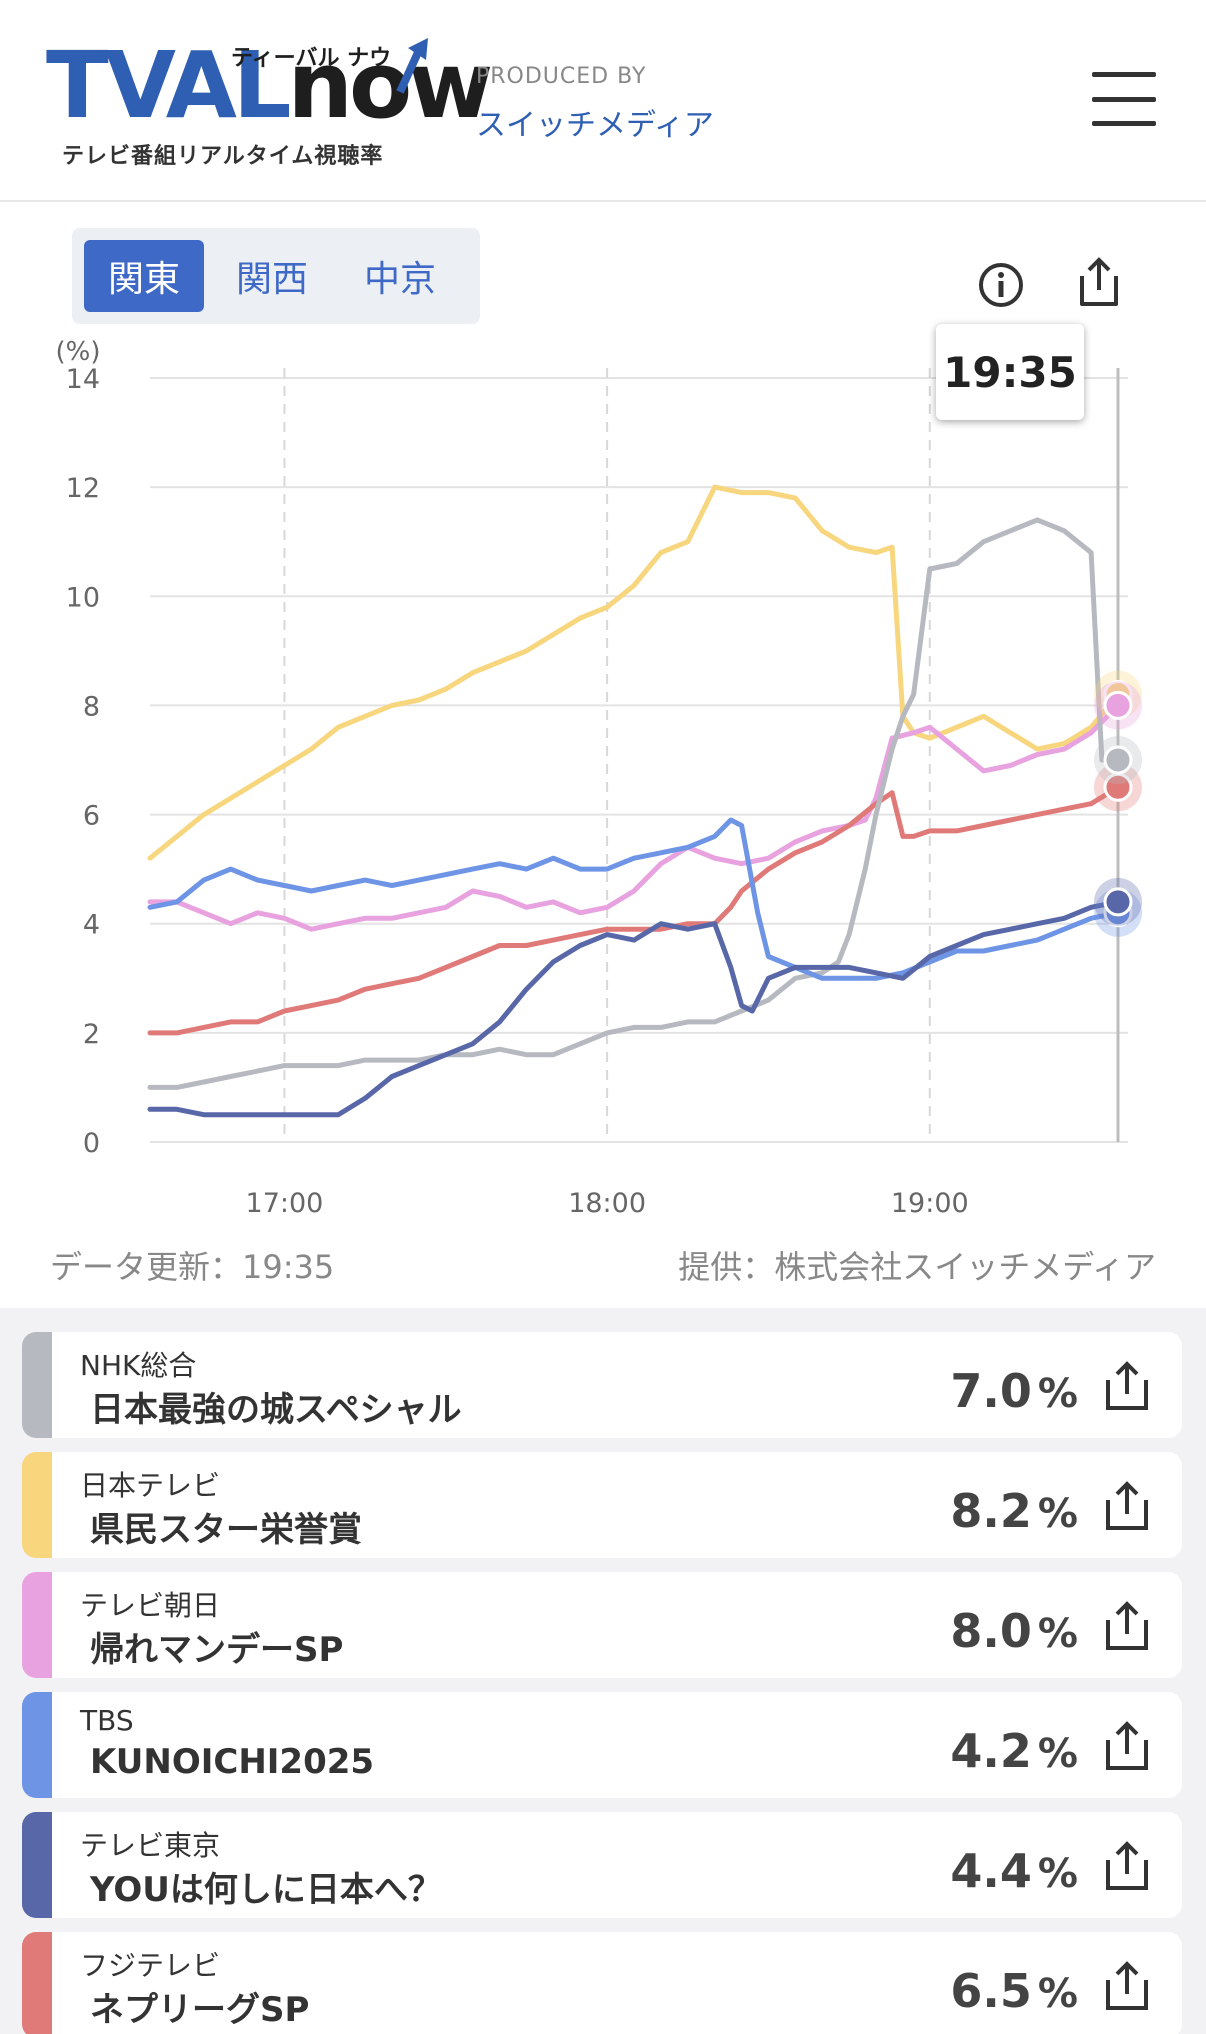  What do you see at coordinates (83, 488) in the screenshot?
I see `y-tick-label: 12` at bounding box center [83, 488].